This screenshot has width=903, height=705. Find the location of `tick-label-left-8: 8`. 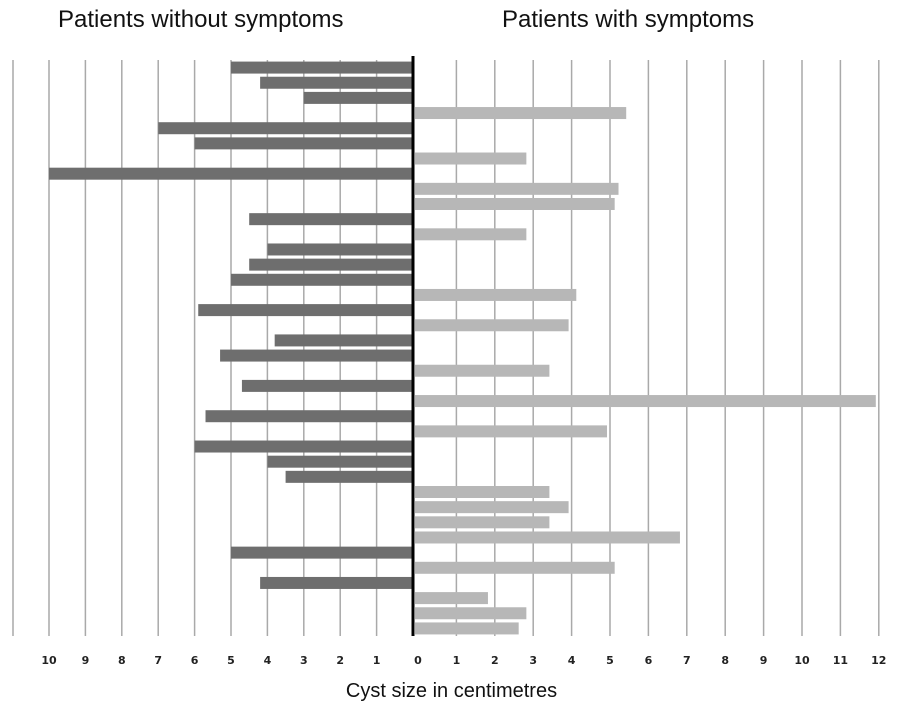

tick-label-left-8: 8 is located at coordinates (122, 660).